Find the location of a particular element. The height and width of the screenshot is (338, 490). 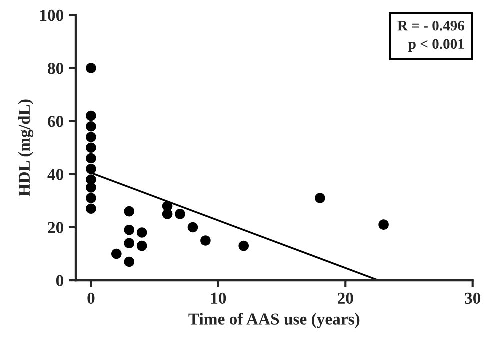

y-tick-label: 0 is located at coordinates (60, 280).